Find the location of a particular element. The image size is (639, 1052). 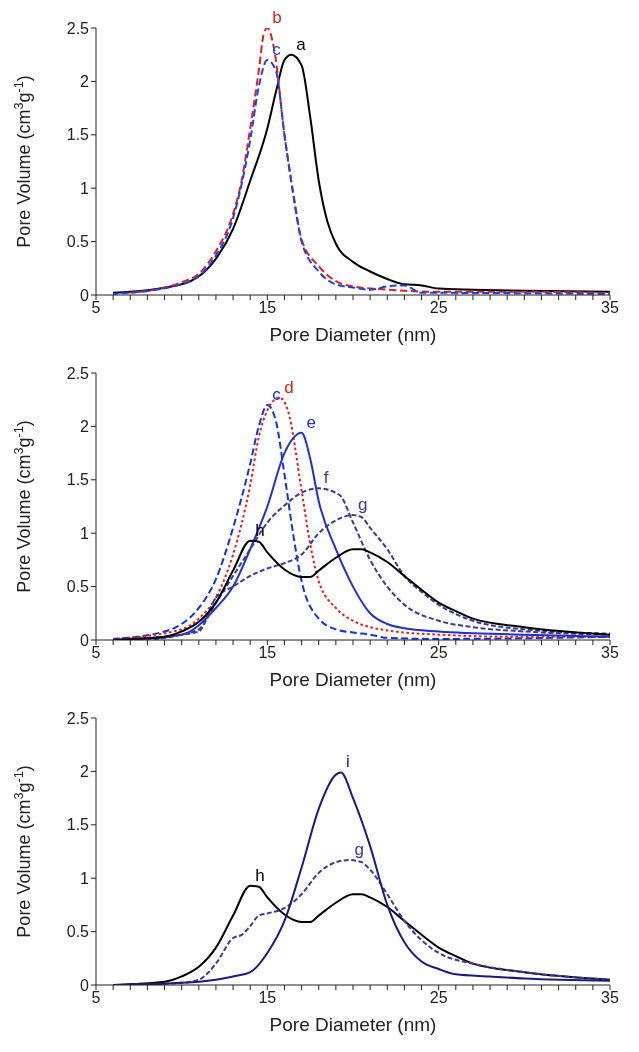

series-label: a is located at coordinates (301, 44).